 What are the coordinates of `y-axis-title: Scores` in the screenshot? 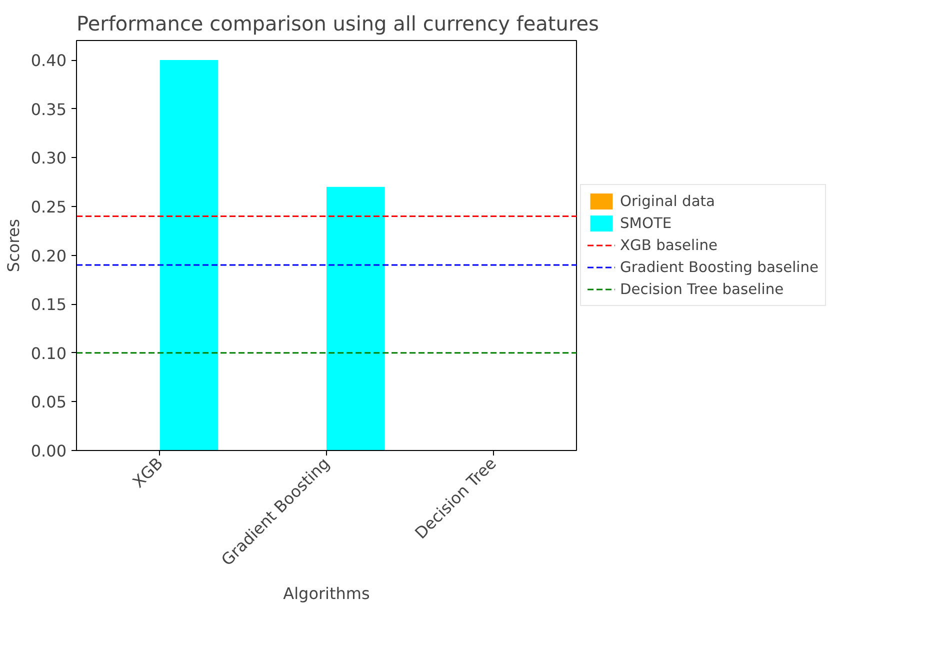 It's located at (13, 245).